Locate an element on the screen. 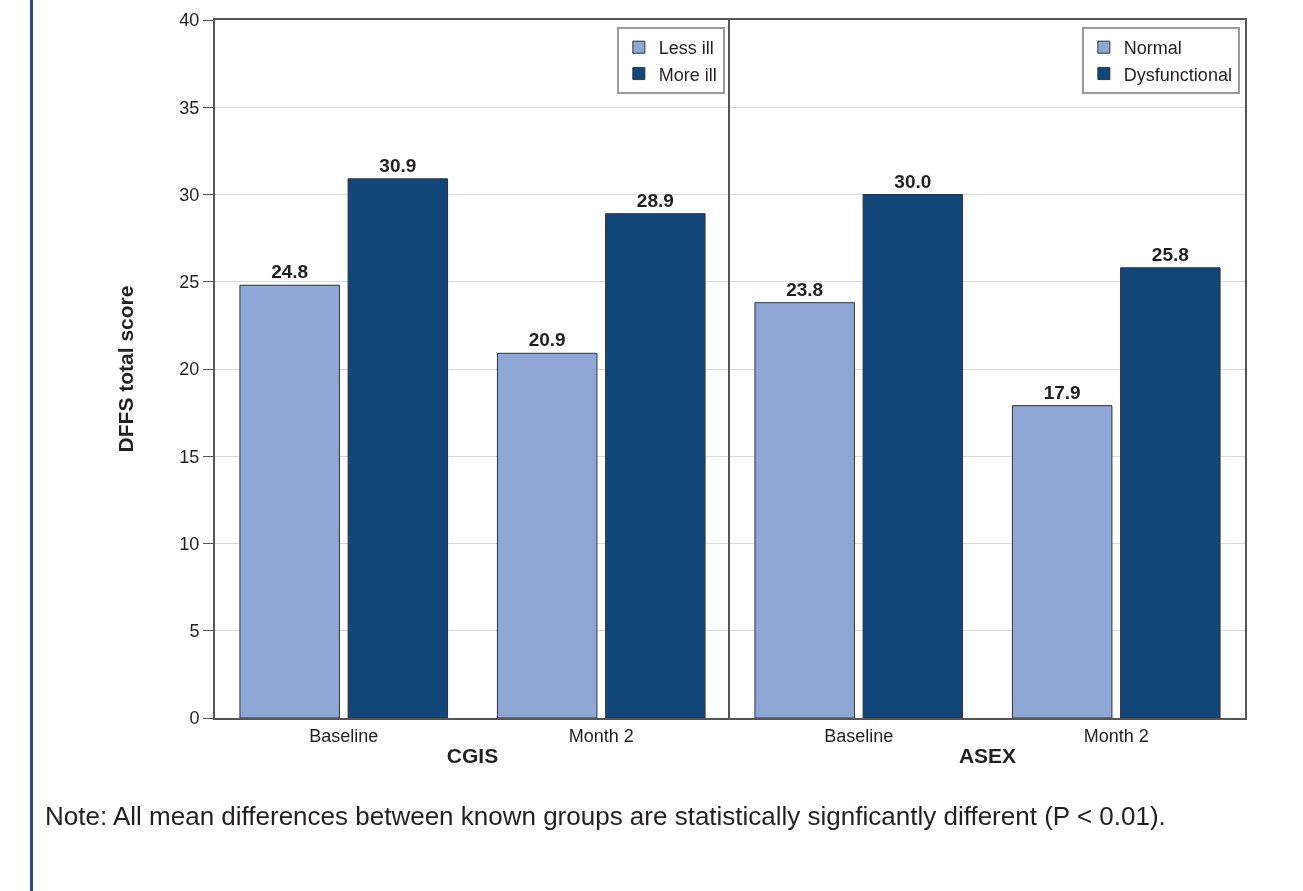 This screenshot has width=1303, height=891. data-label: 17.9 is located at coordinates (1062, 392).